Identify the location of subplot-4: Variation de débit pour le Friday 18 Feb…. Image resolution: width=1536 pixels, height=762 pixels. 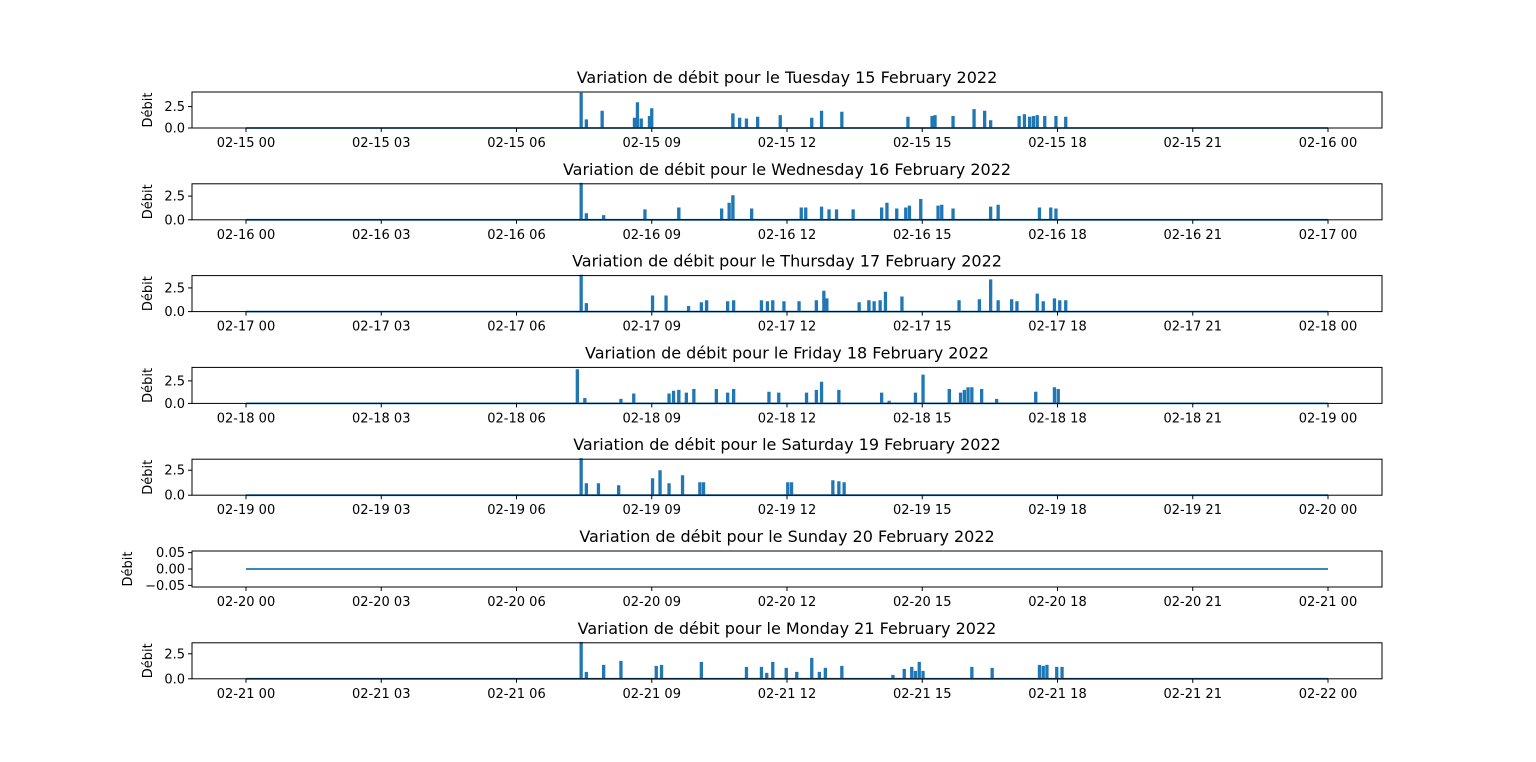
(762, 384).